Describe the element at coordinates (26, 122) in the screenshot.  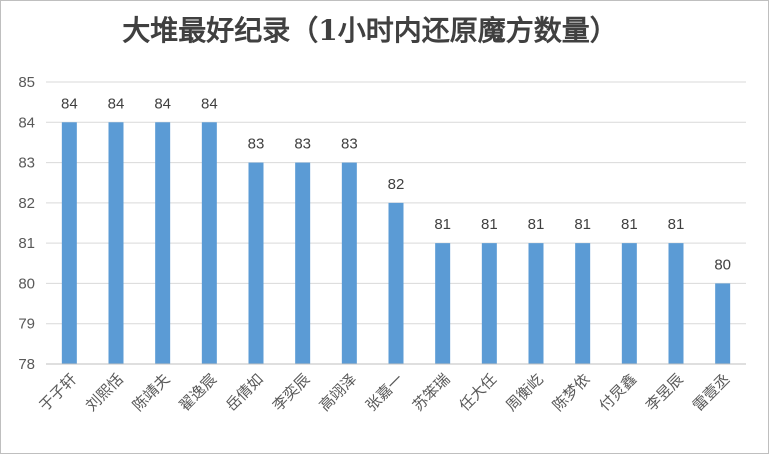
I see `y-tick-label: 84` at that location.